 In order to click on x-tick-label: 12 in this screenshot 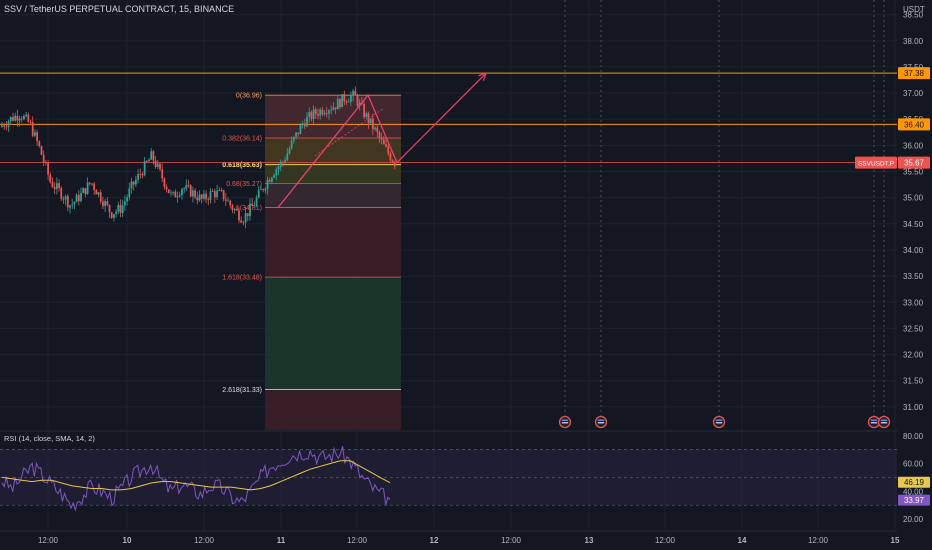, I will do `click(434, 540)`.